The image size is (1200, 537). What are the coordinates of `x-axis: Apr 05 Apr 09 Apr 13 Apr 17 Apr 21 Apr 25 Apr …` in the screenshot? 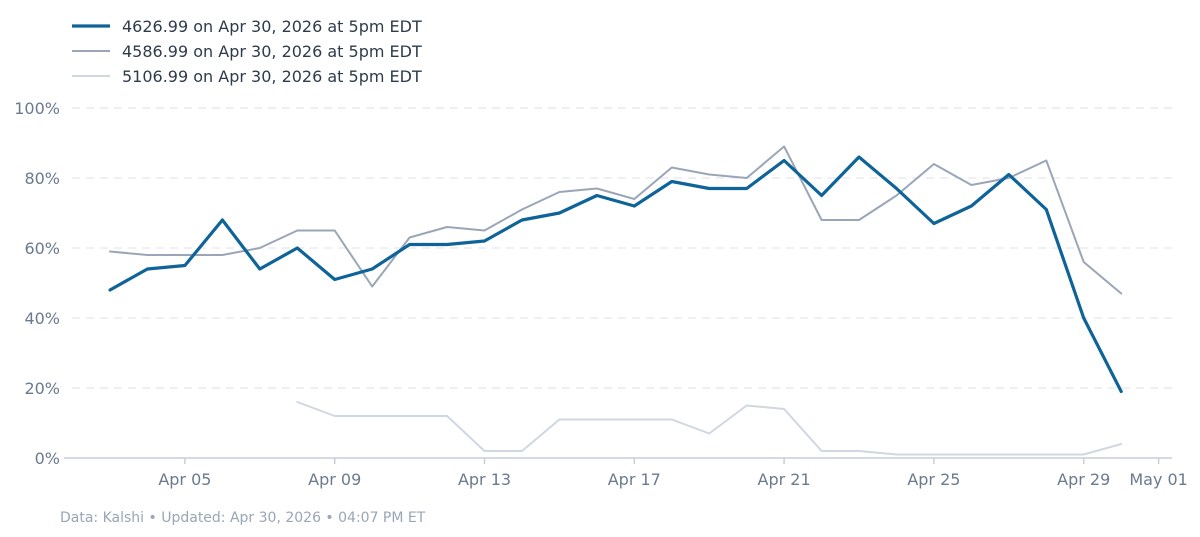 It's located at (626, 473).